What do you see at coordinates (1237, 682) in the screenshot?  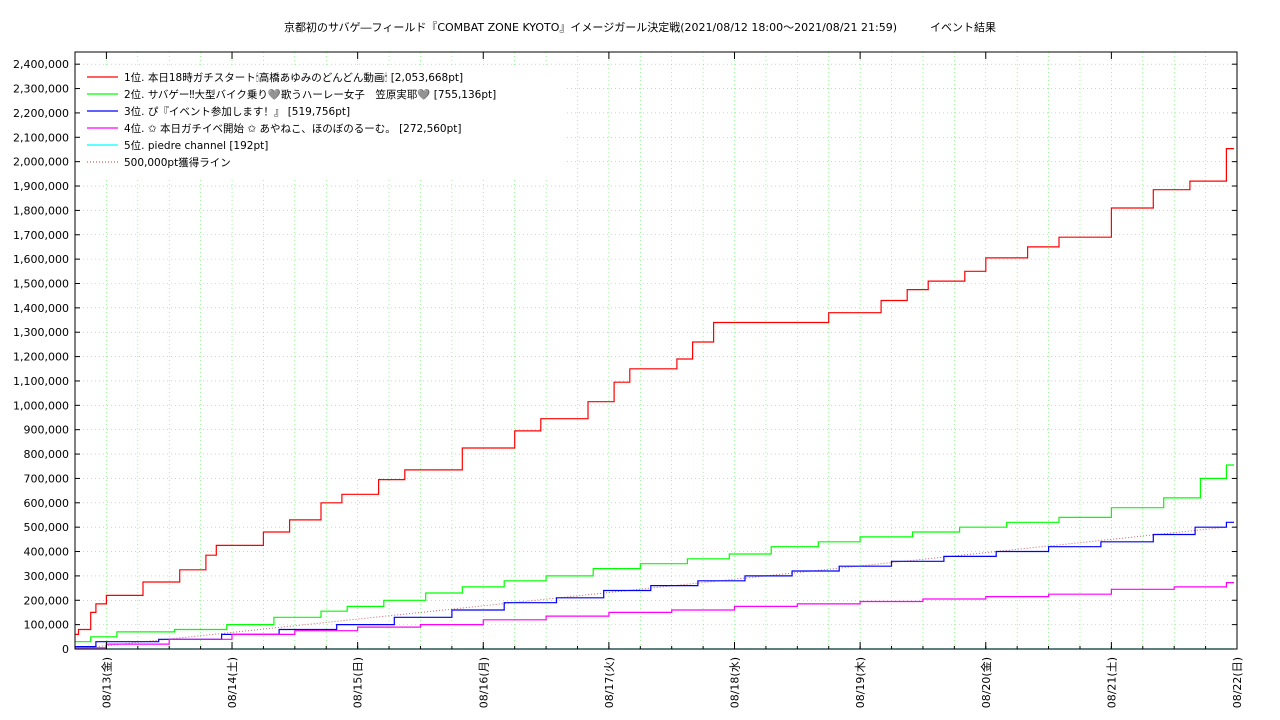 I see `x-tick-label: 08/22(日)` at bounding box center [1237, 682].